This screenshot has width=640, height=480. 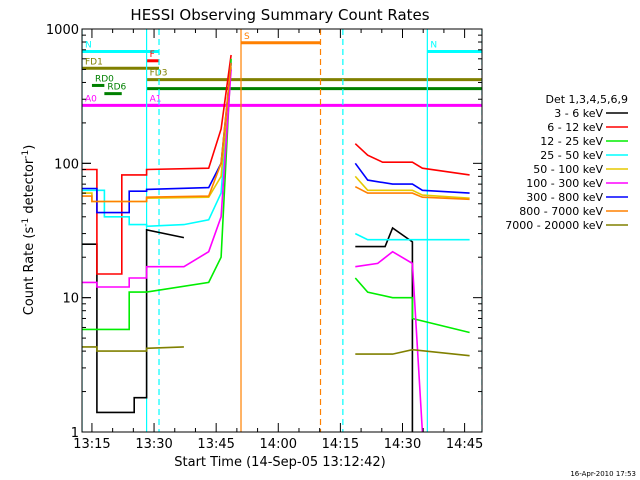 What do you see at coordinates (603, 474) in the screenshot?
I see `timestamp-footer: 16-Apr-2010 17:53` at bounding box center [603, 474].